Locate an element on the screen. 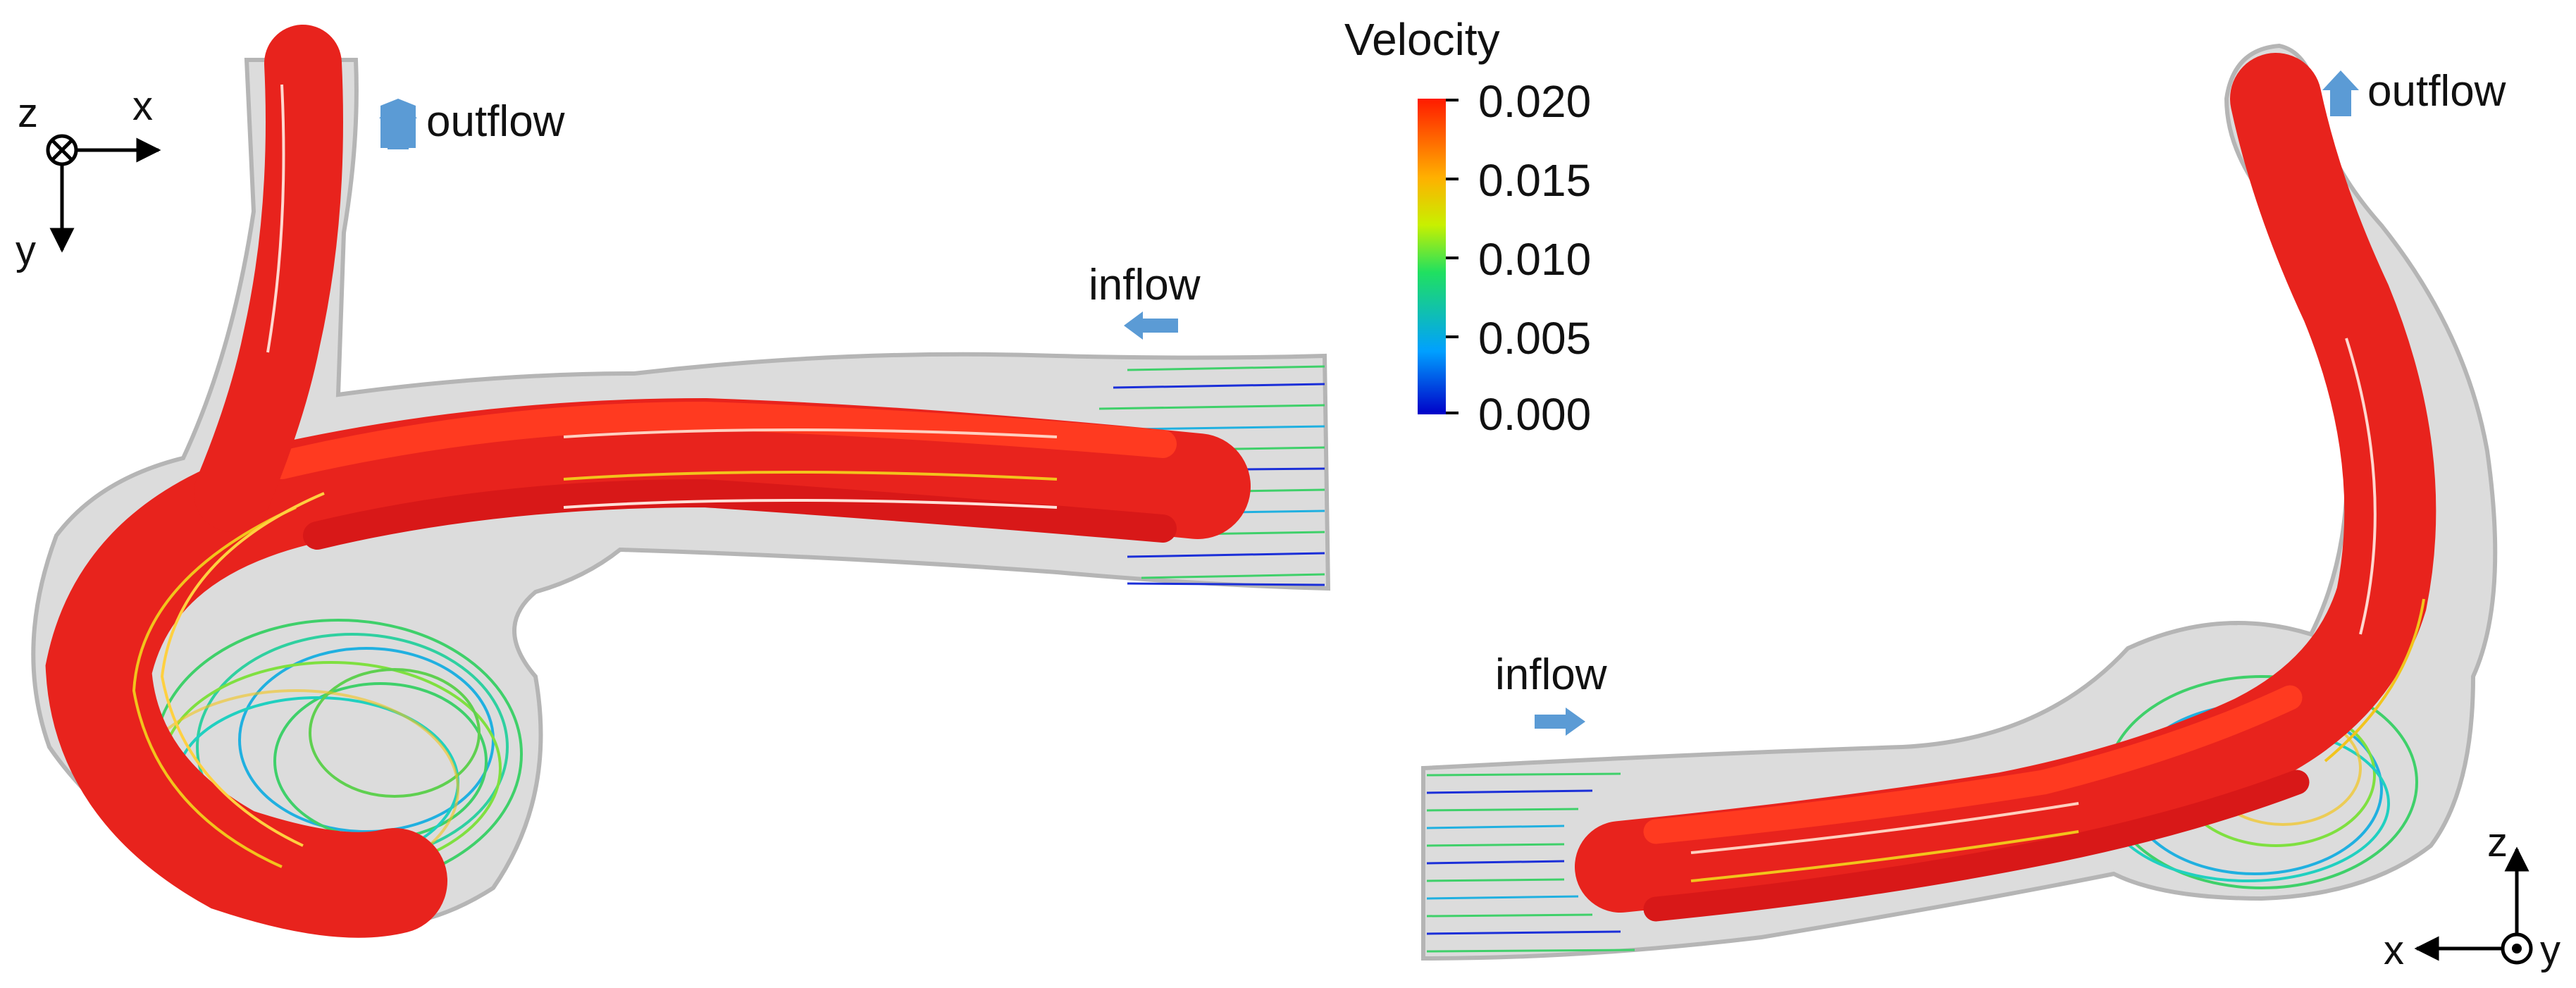  right-axis-x-label: x is located at coordinates (2394, 950).